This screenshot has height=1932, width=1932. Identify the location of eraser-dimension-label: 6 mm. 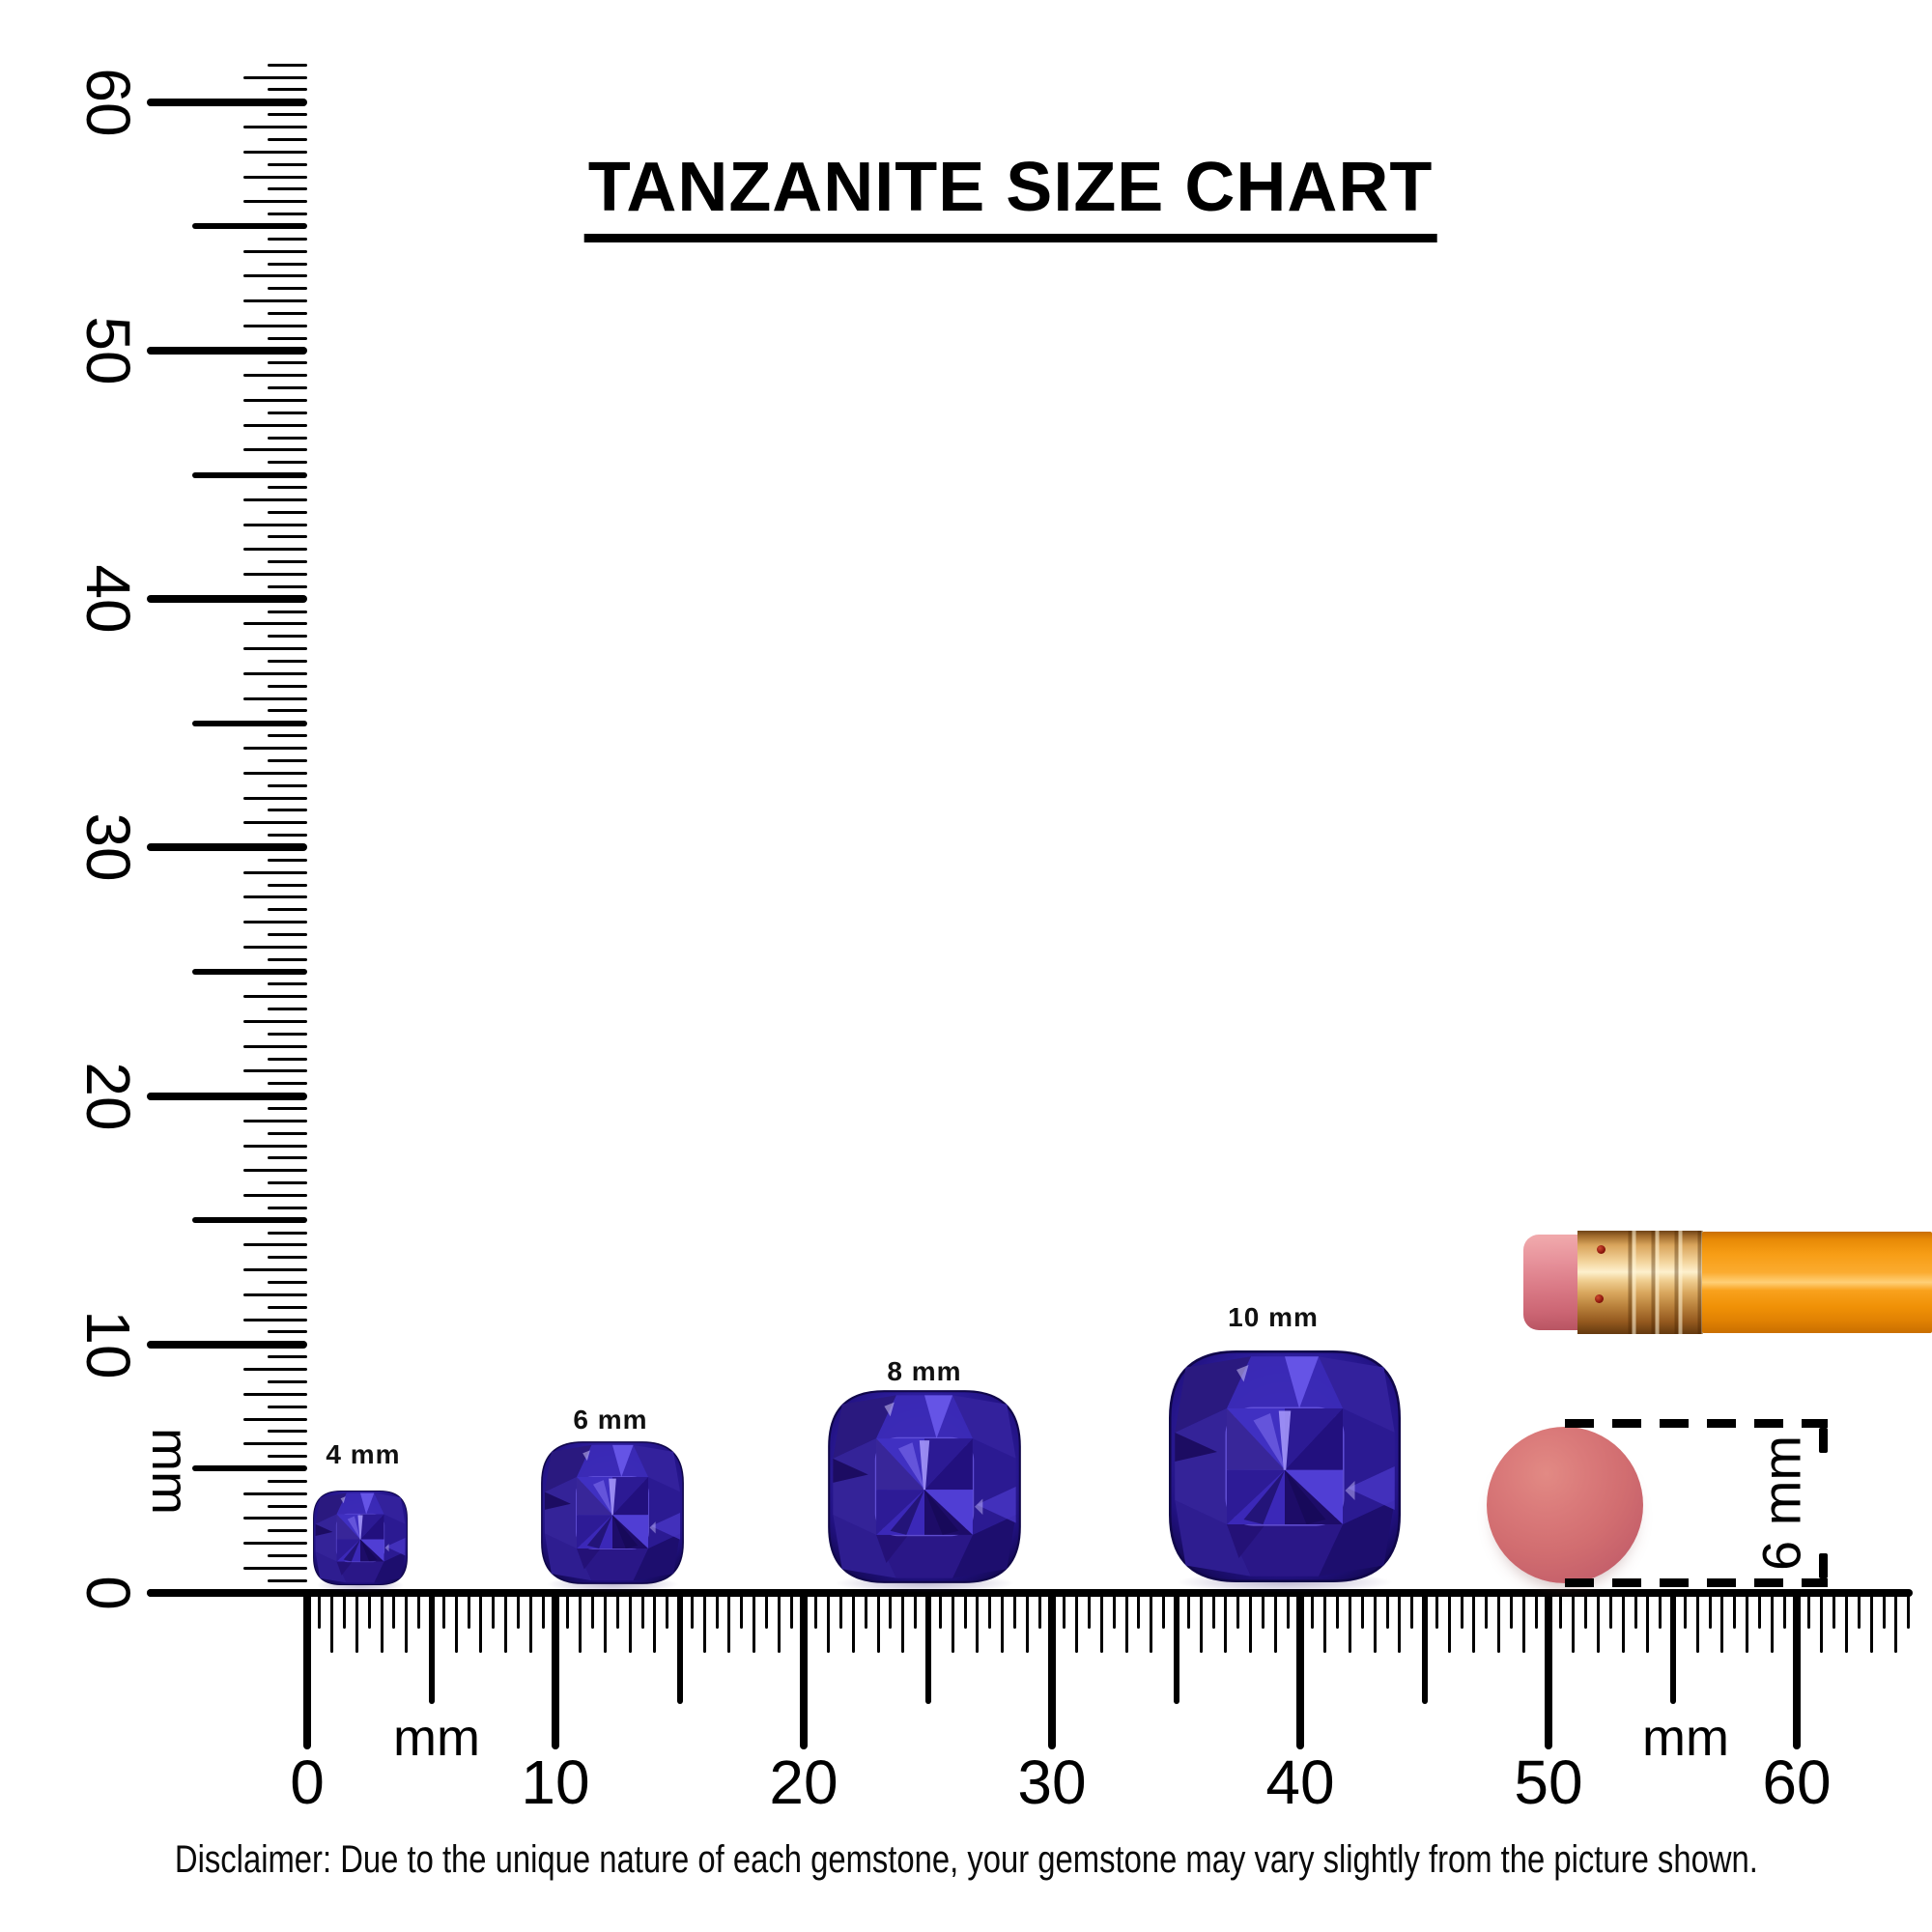
(1781, 1503).